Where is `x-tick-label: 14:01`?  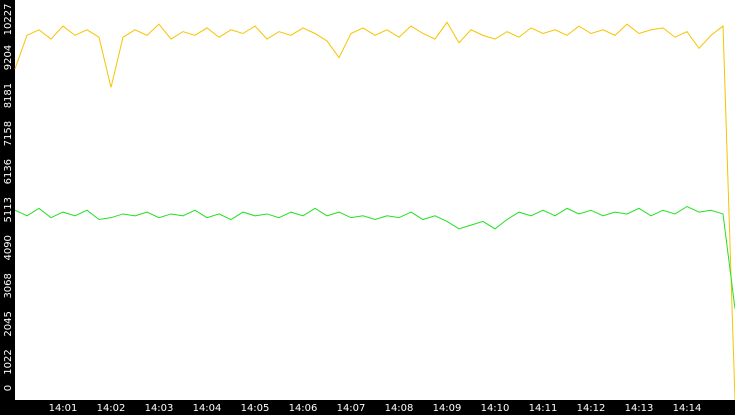
x-tick-label: 14:01 is located at coordinates (63, 408).